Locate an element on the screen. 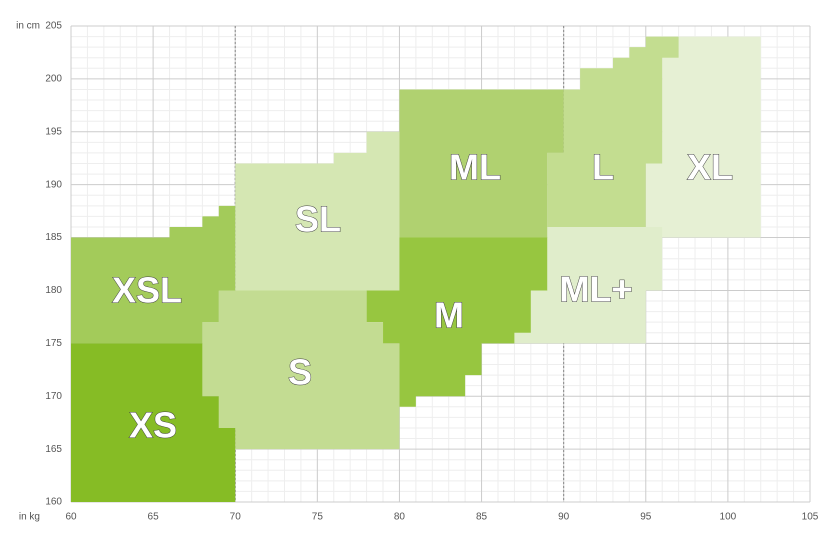 Image resolution: width=838 pixels, height=536 pixels. y-tick-label: 195 is located at coordinates (53, 131).